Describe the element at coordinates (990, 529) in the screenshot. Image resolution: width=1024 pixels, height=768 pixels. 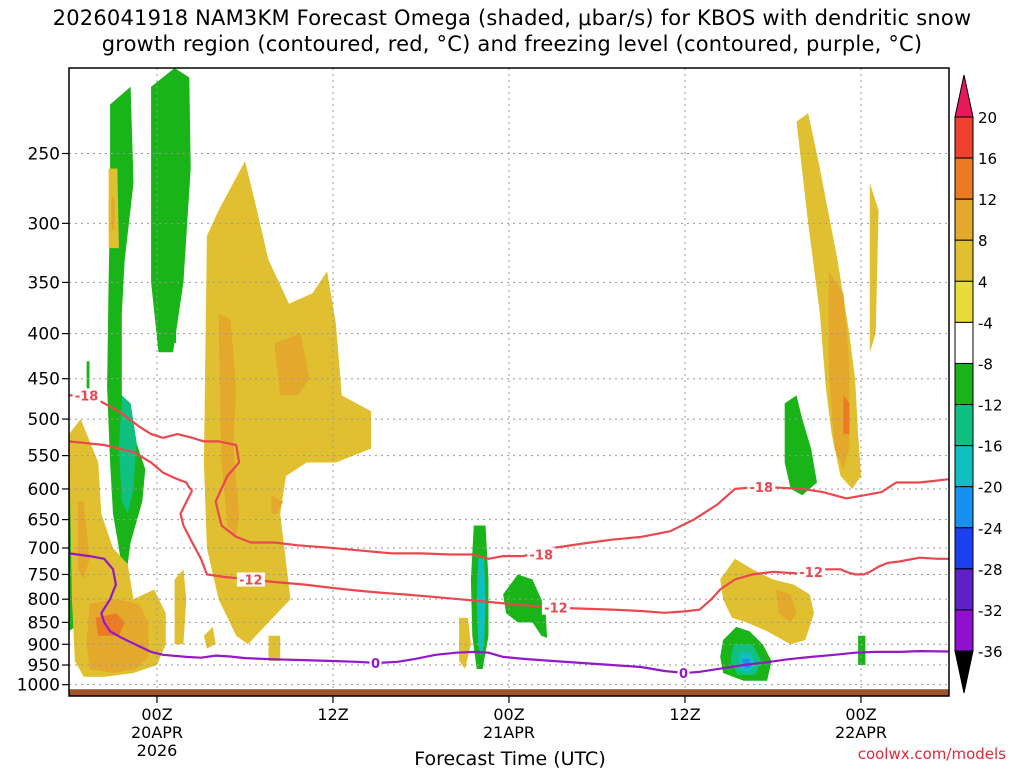
I see `colorbar-level-label: -24` at that location.